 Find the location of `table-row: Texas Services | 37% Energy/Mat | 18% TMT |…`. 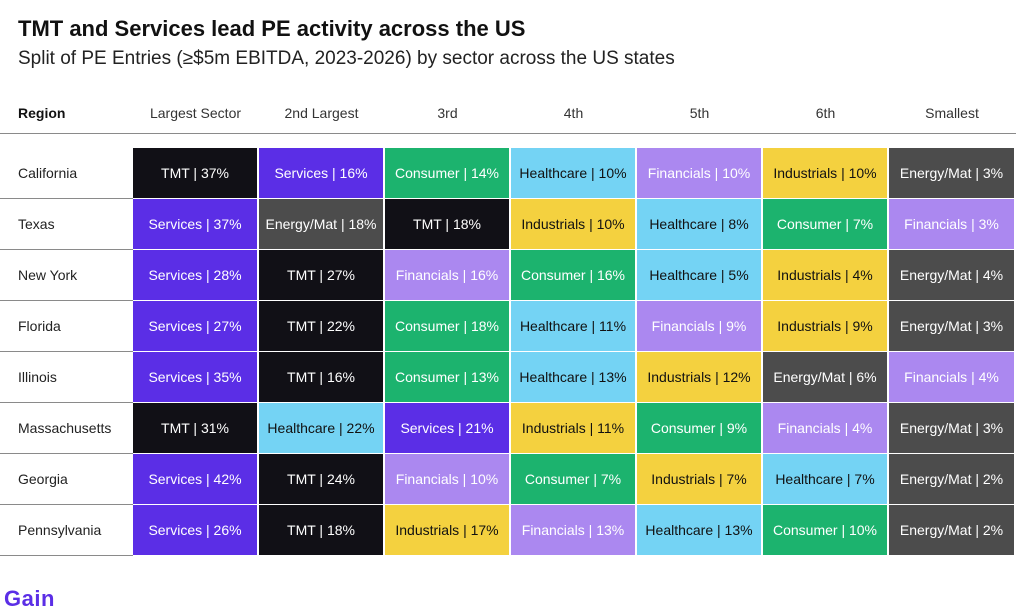

table-row: Texas Services | 37% Energy/Mat | 18% TMT |… is located at coordinates (512, 224).